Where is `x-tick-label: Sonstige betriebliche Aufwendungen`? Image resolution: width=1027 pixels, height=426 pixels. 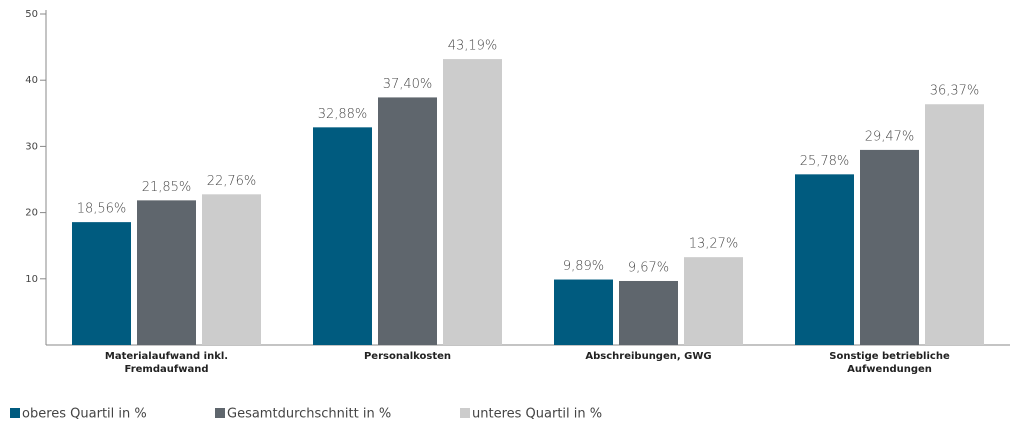
x-tick-label: Sonstige betriebliche Aufwendungen is located at coordinates (889, 363).